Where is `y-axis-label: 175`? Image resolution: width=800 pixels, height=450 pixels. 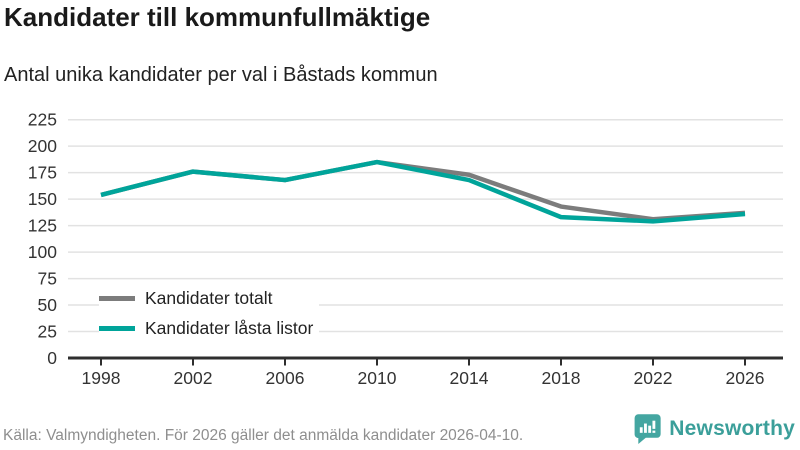 y-axis-label: 175 is located at coordinates (42, 173).